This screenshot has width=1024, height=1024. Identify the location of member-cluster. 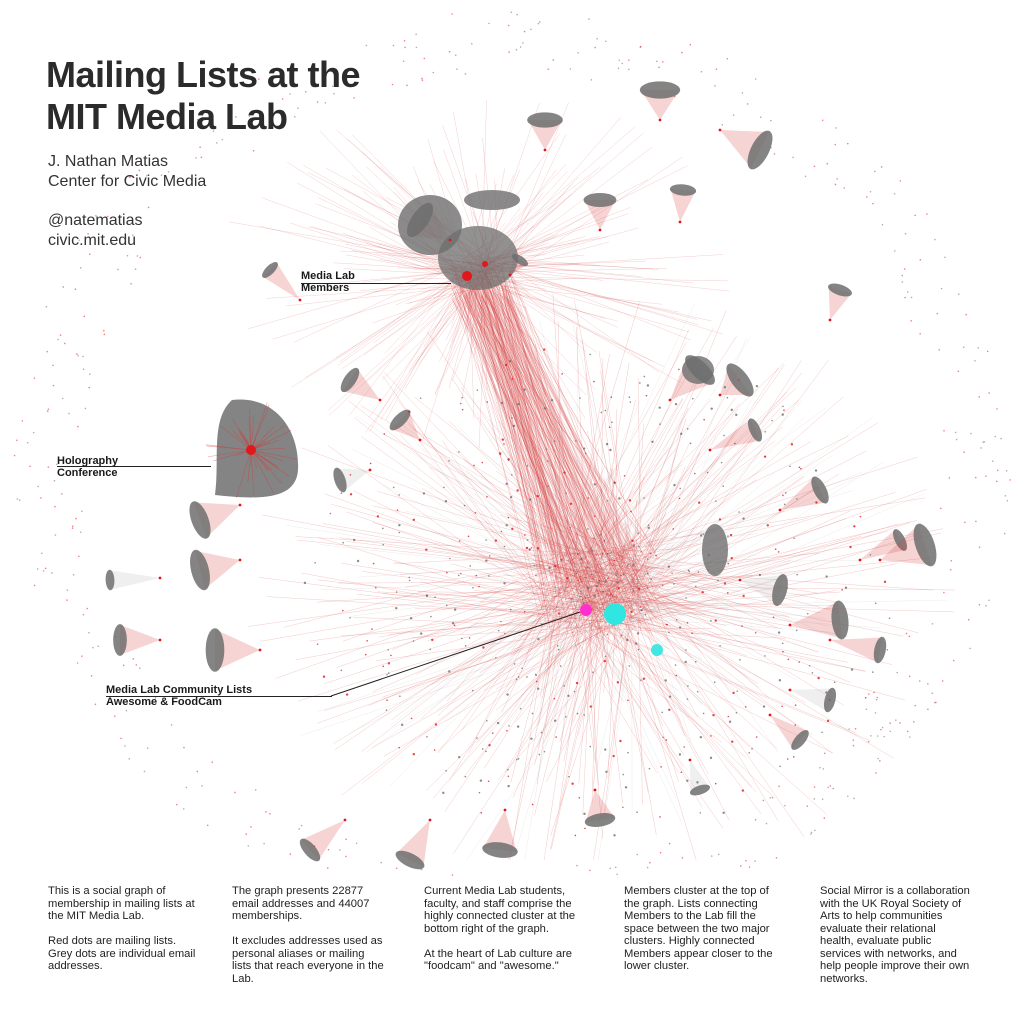
(270, 270).